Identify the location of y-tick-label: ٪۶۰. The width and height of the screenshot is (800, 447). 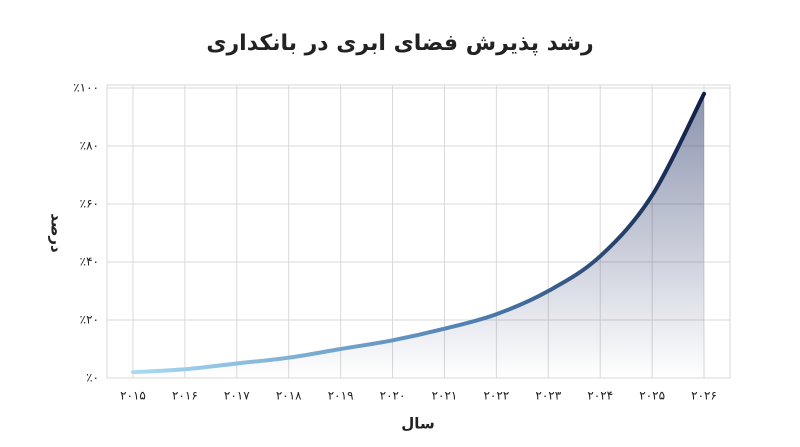
(89, 204).